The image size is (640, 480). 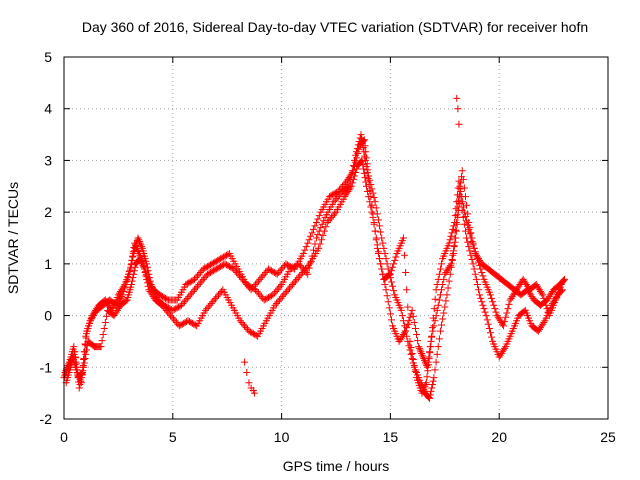 What do you see at coordinates (282, 437) in the screenshot?
I see `x-tick-label: 10` at bounding box center [282, 437].